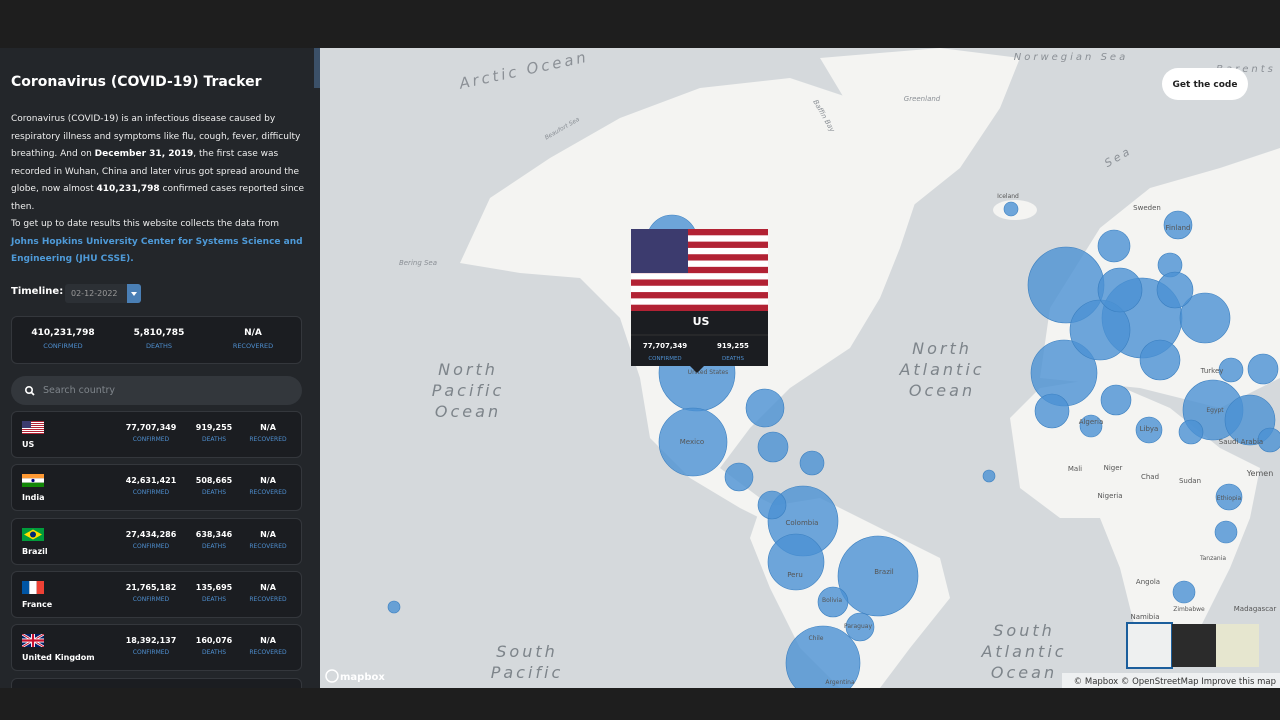 This screenshot has width=1280, height=720. Describe the element at coordinates (134, 293) in the screenshot. I see `date-dropdown` at that location.